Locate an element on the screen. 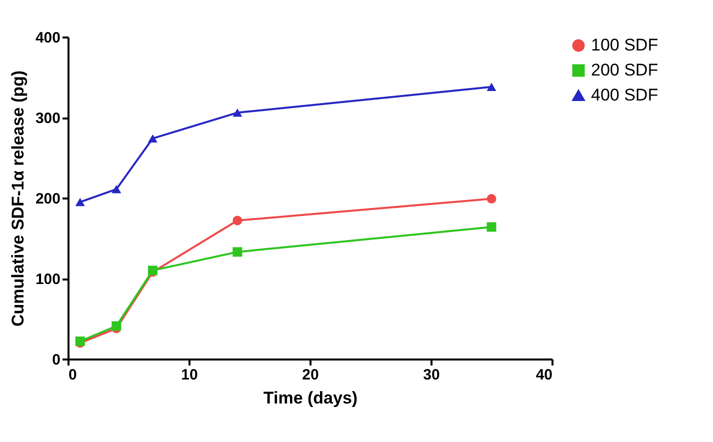  x-tick-label: 40 is located at coordinates (544, 375).